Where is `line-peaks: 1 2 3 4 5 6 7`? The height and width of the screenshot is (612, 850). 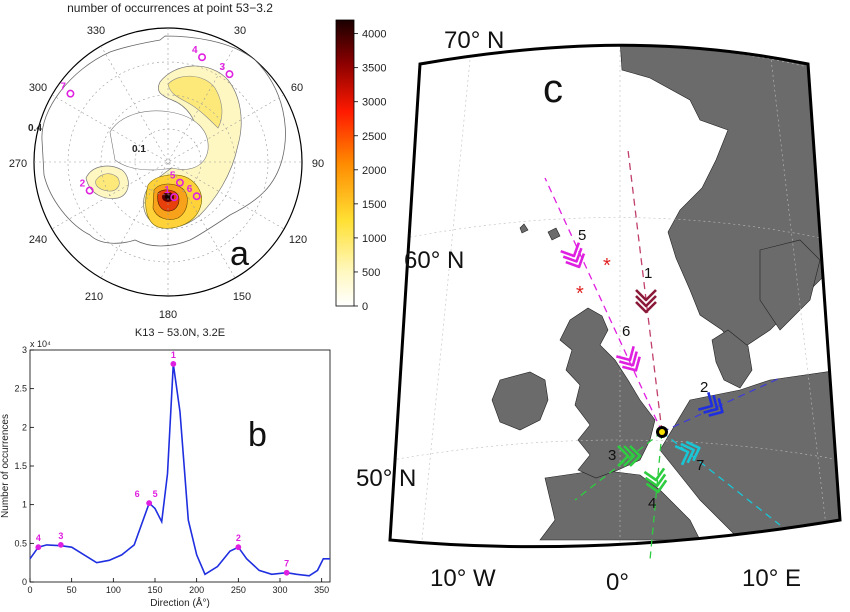
line-peaks: 1 2 3 4 5 6 7 is located at coordinates (162, 463).